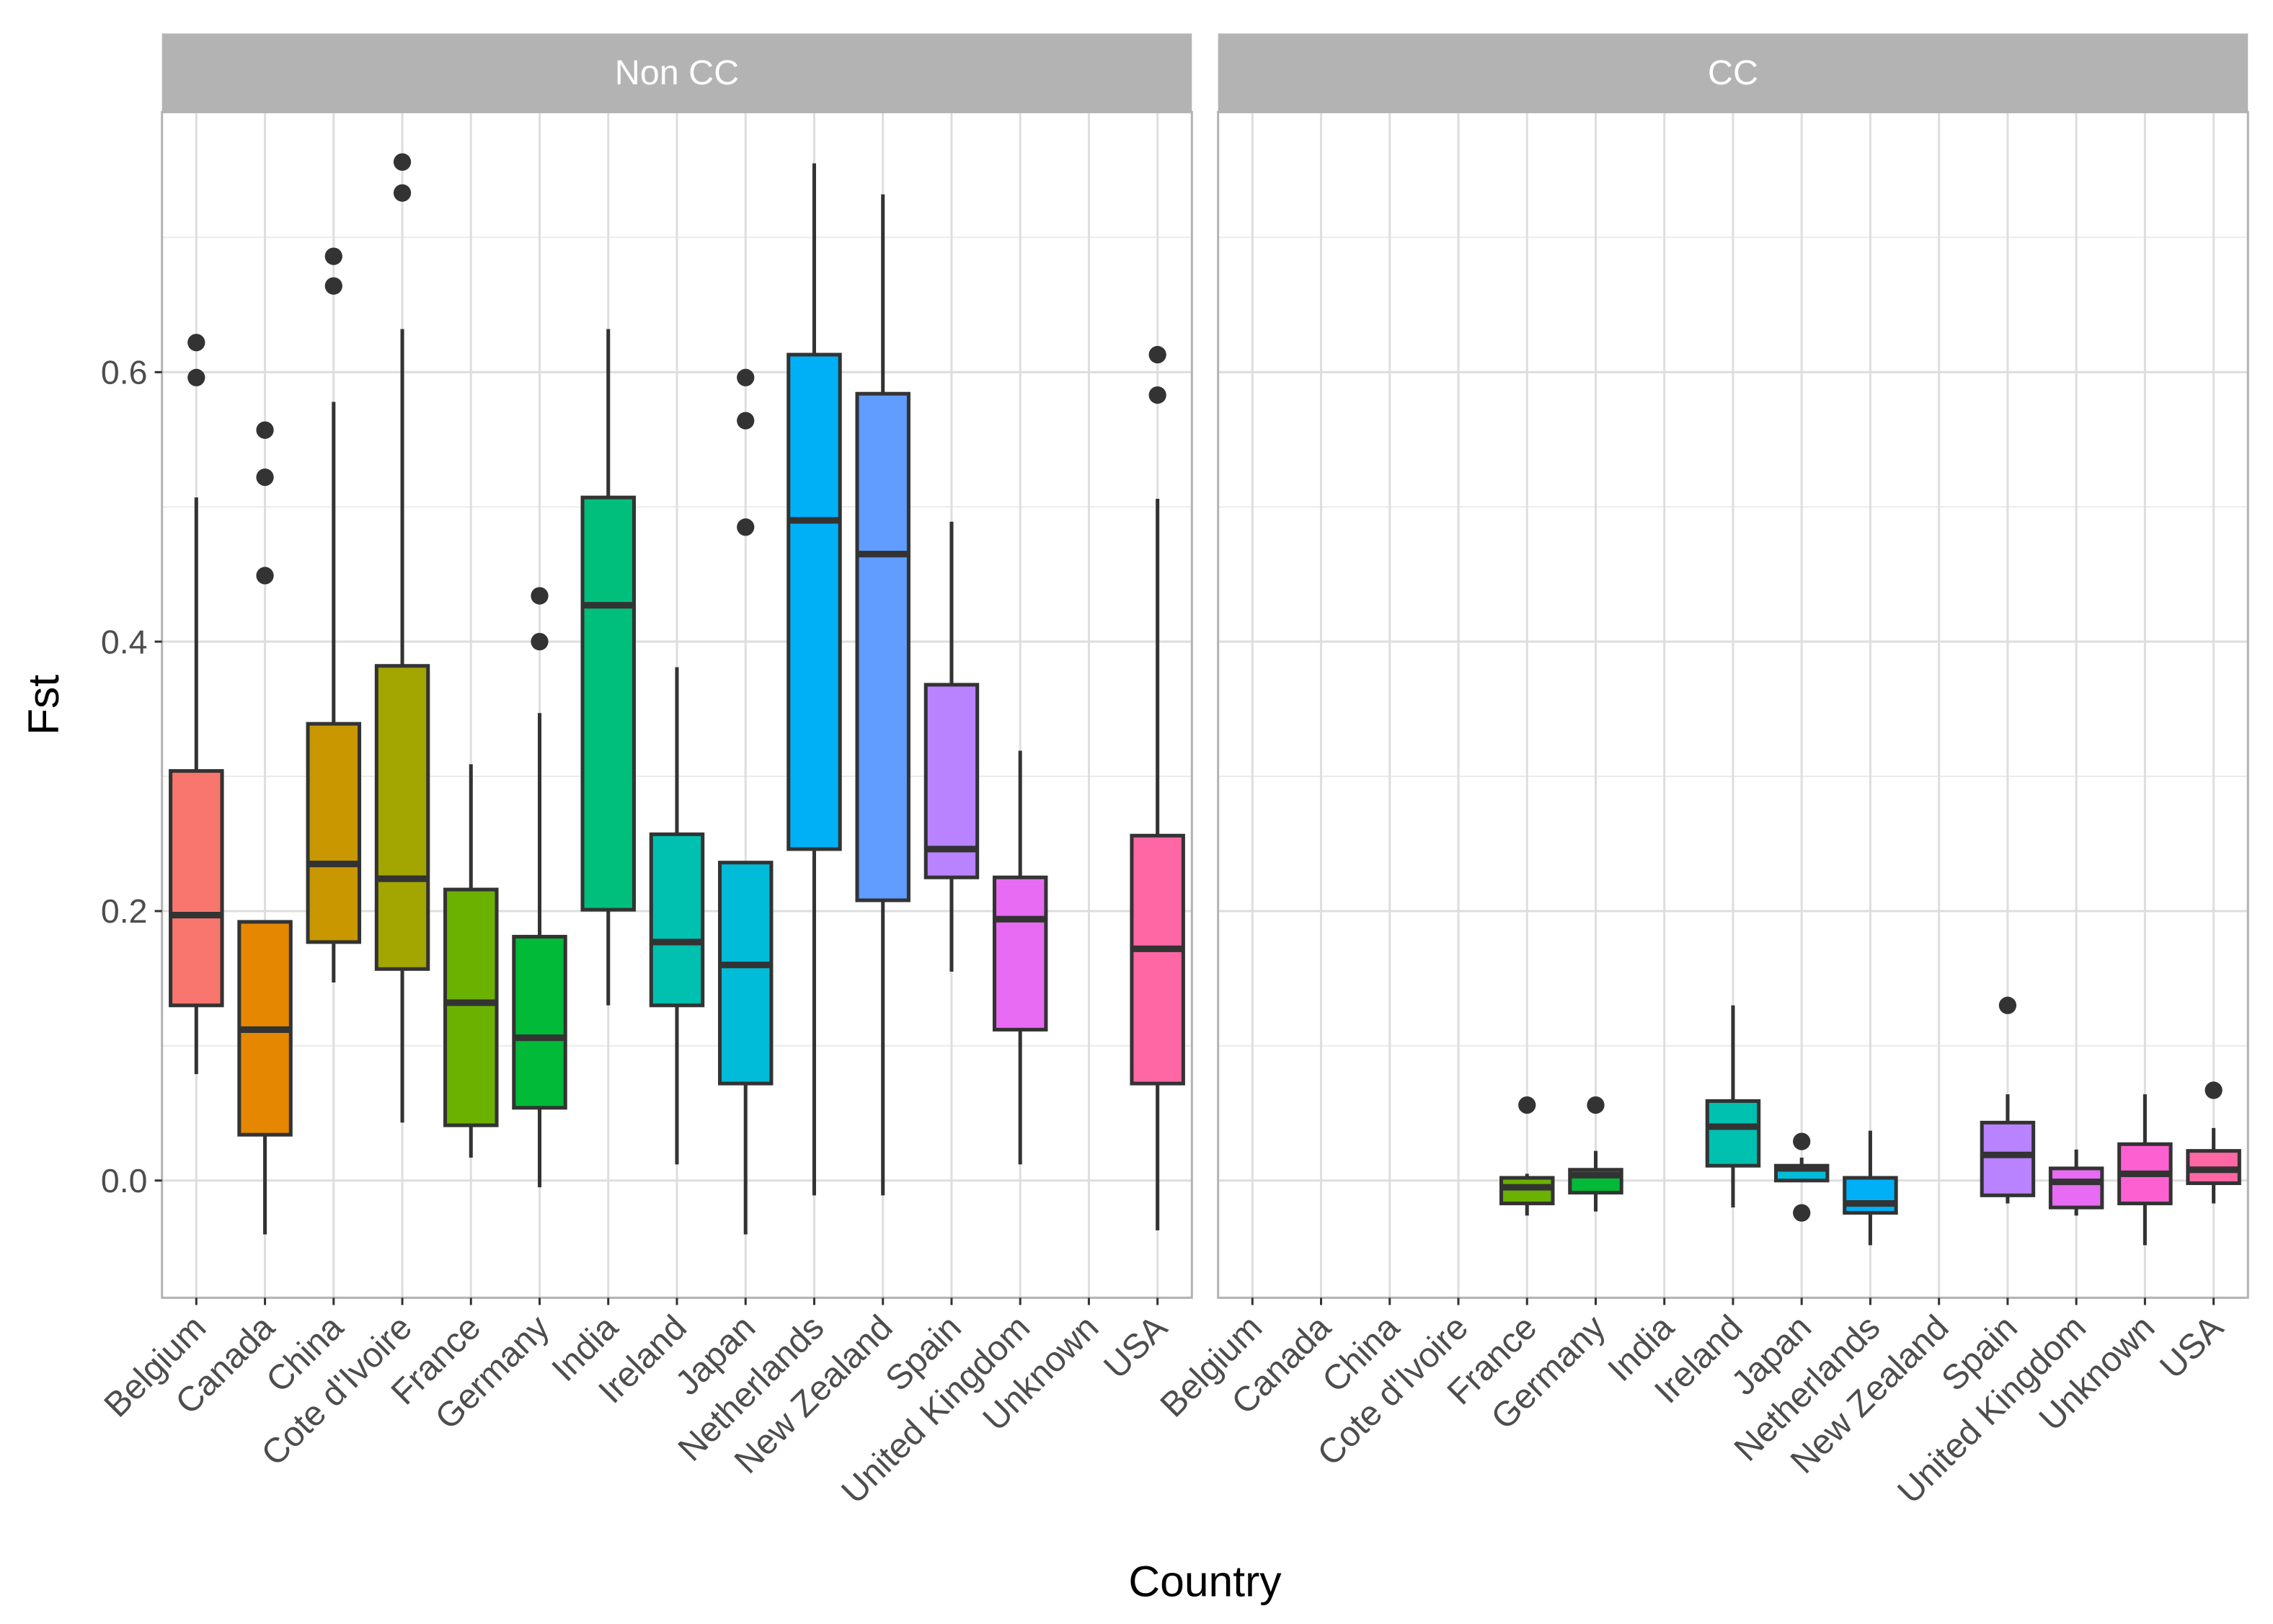  Describe the element at coordinates (402, 638) in the screenshot. I see `box-cote-d-ivoire` at that location.